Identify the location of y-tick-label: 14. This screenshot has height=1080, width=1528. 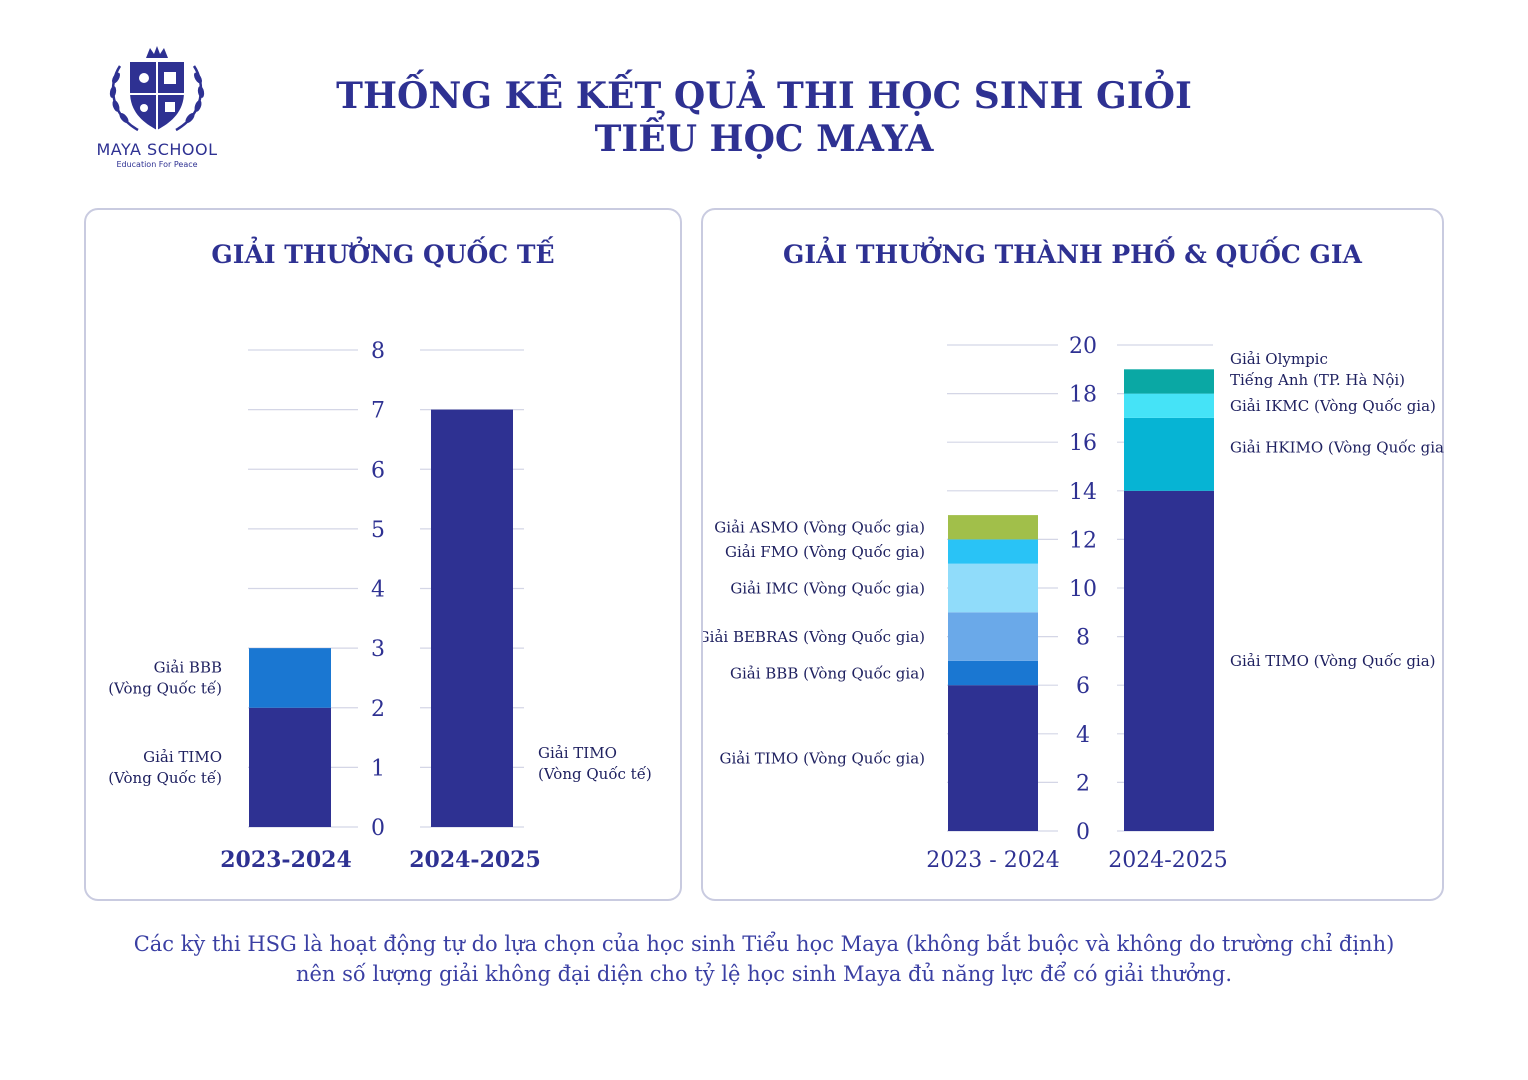
(1083, 492).